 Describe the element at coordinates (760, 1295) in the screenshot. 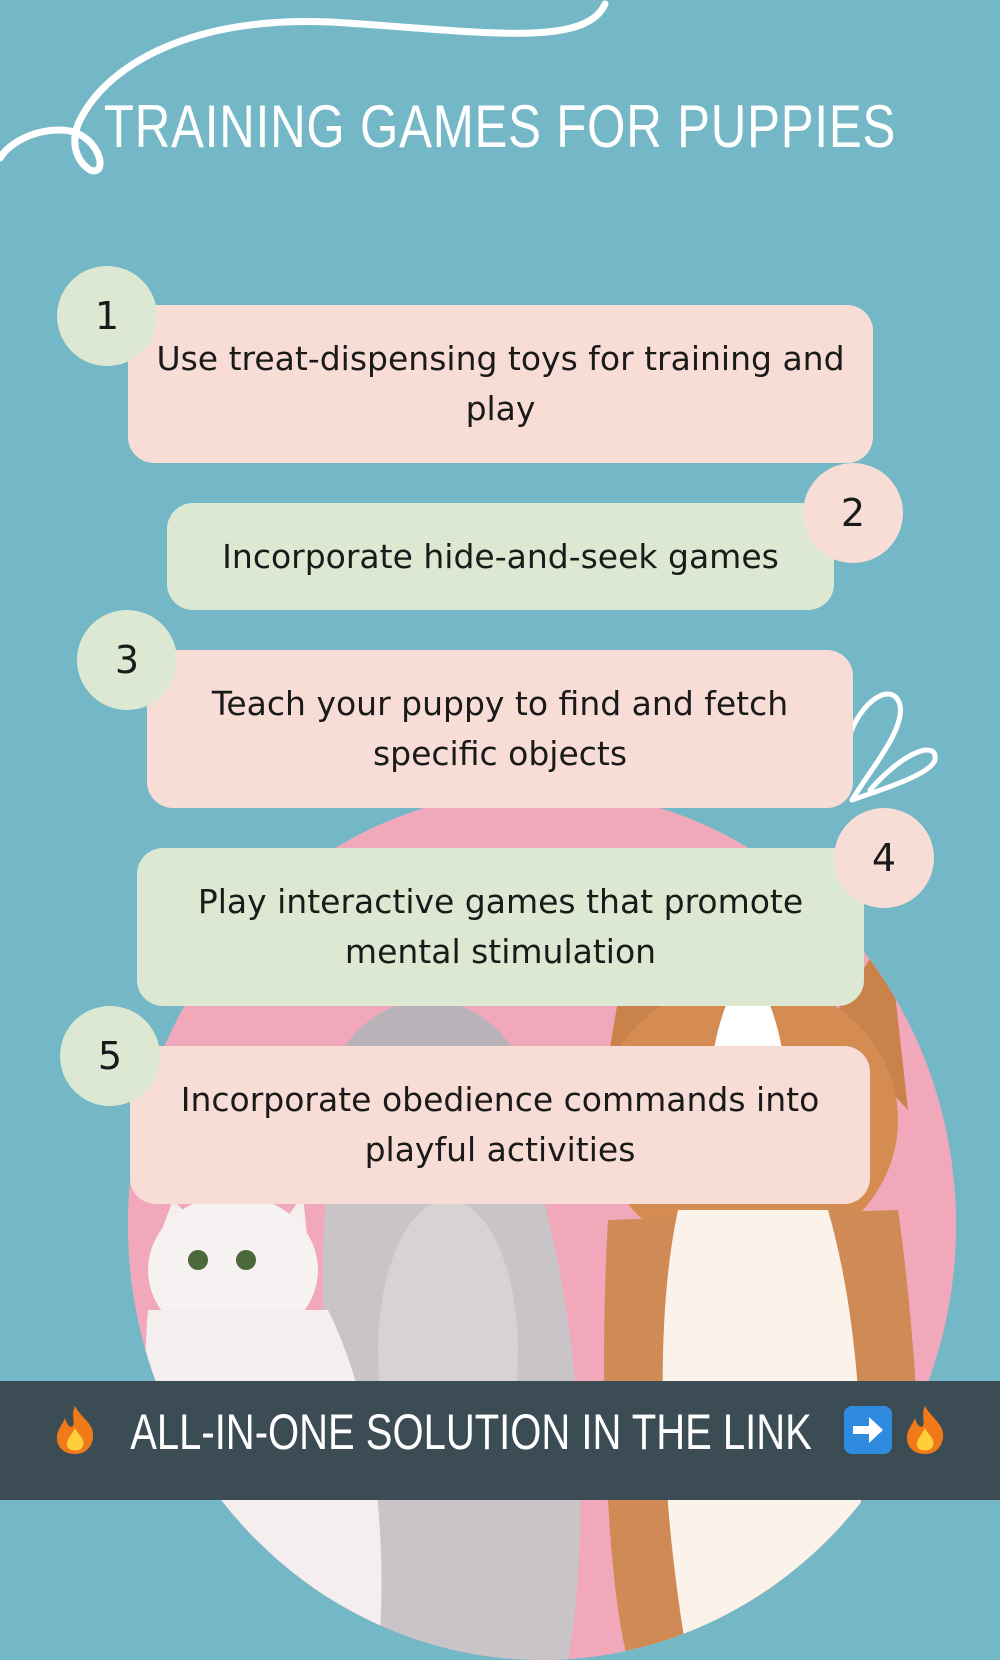

I see `corgi-illustration` at that location.